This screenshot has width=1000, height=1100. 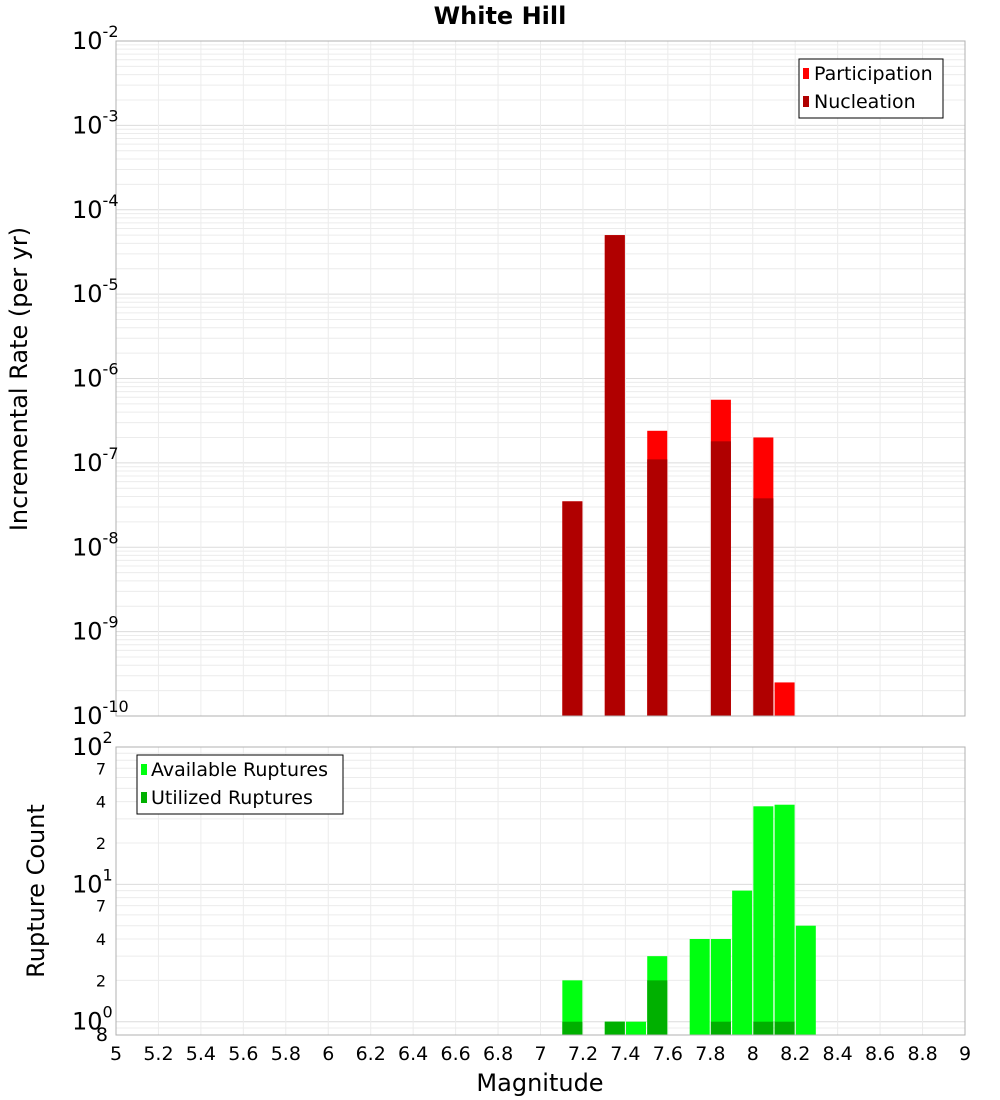 I want to click on bottom-y-axis-label: Rupture Count, so click(x=36, y=891).